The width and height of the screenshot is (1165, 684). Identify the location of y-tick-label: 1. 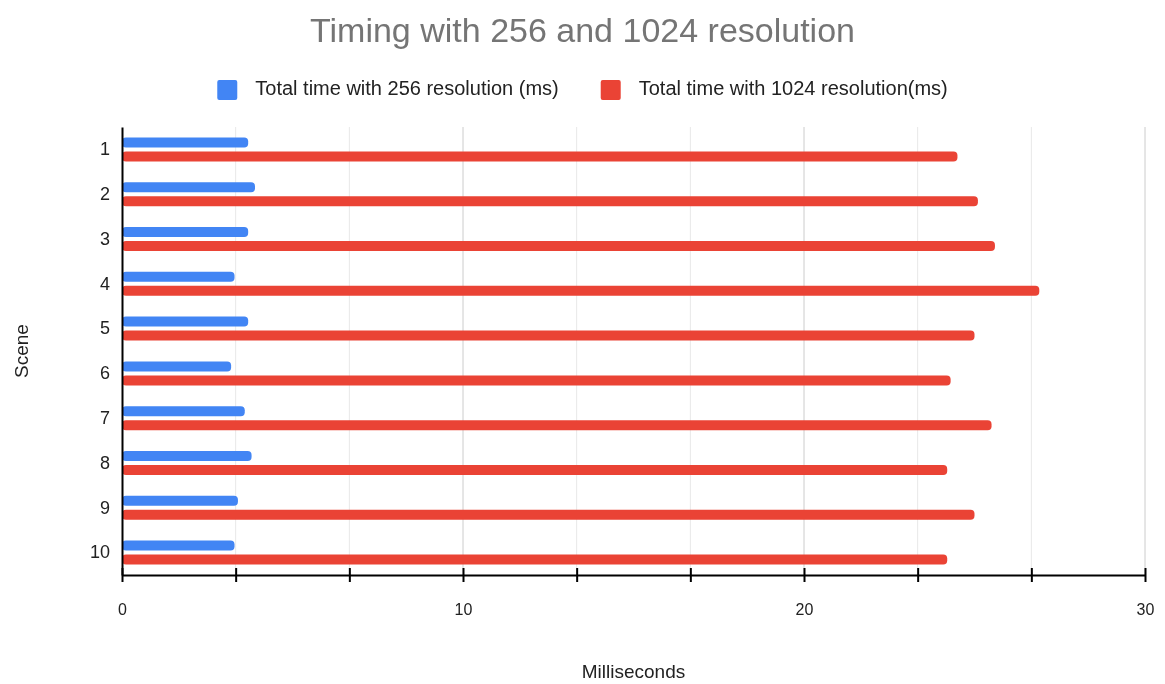
(104, 149).